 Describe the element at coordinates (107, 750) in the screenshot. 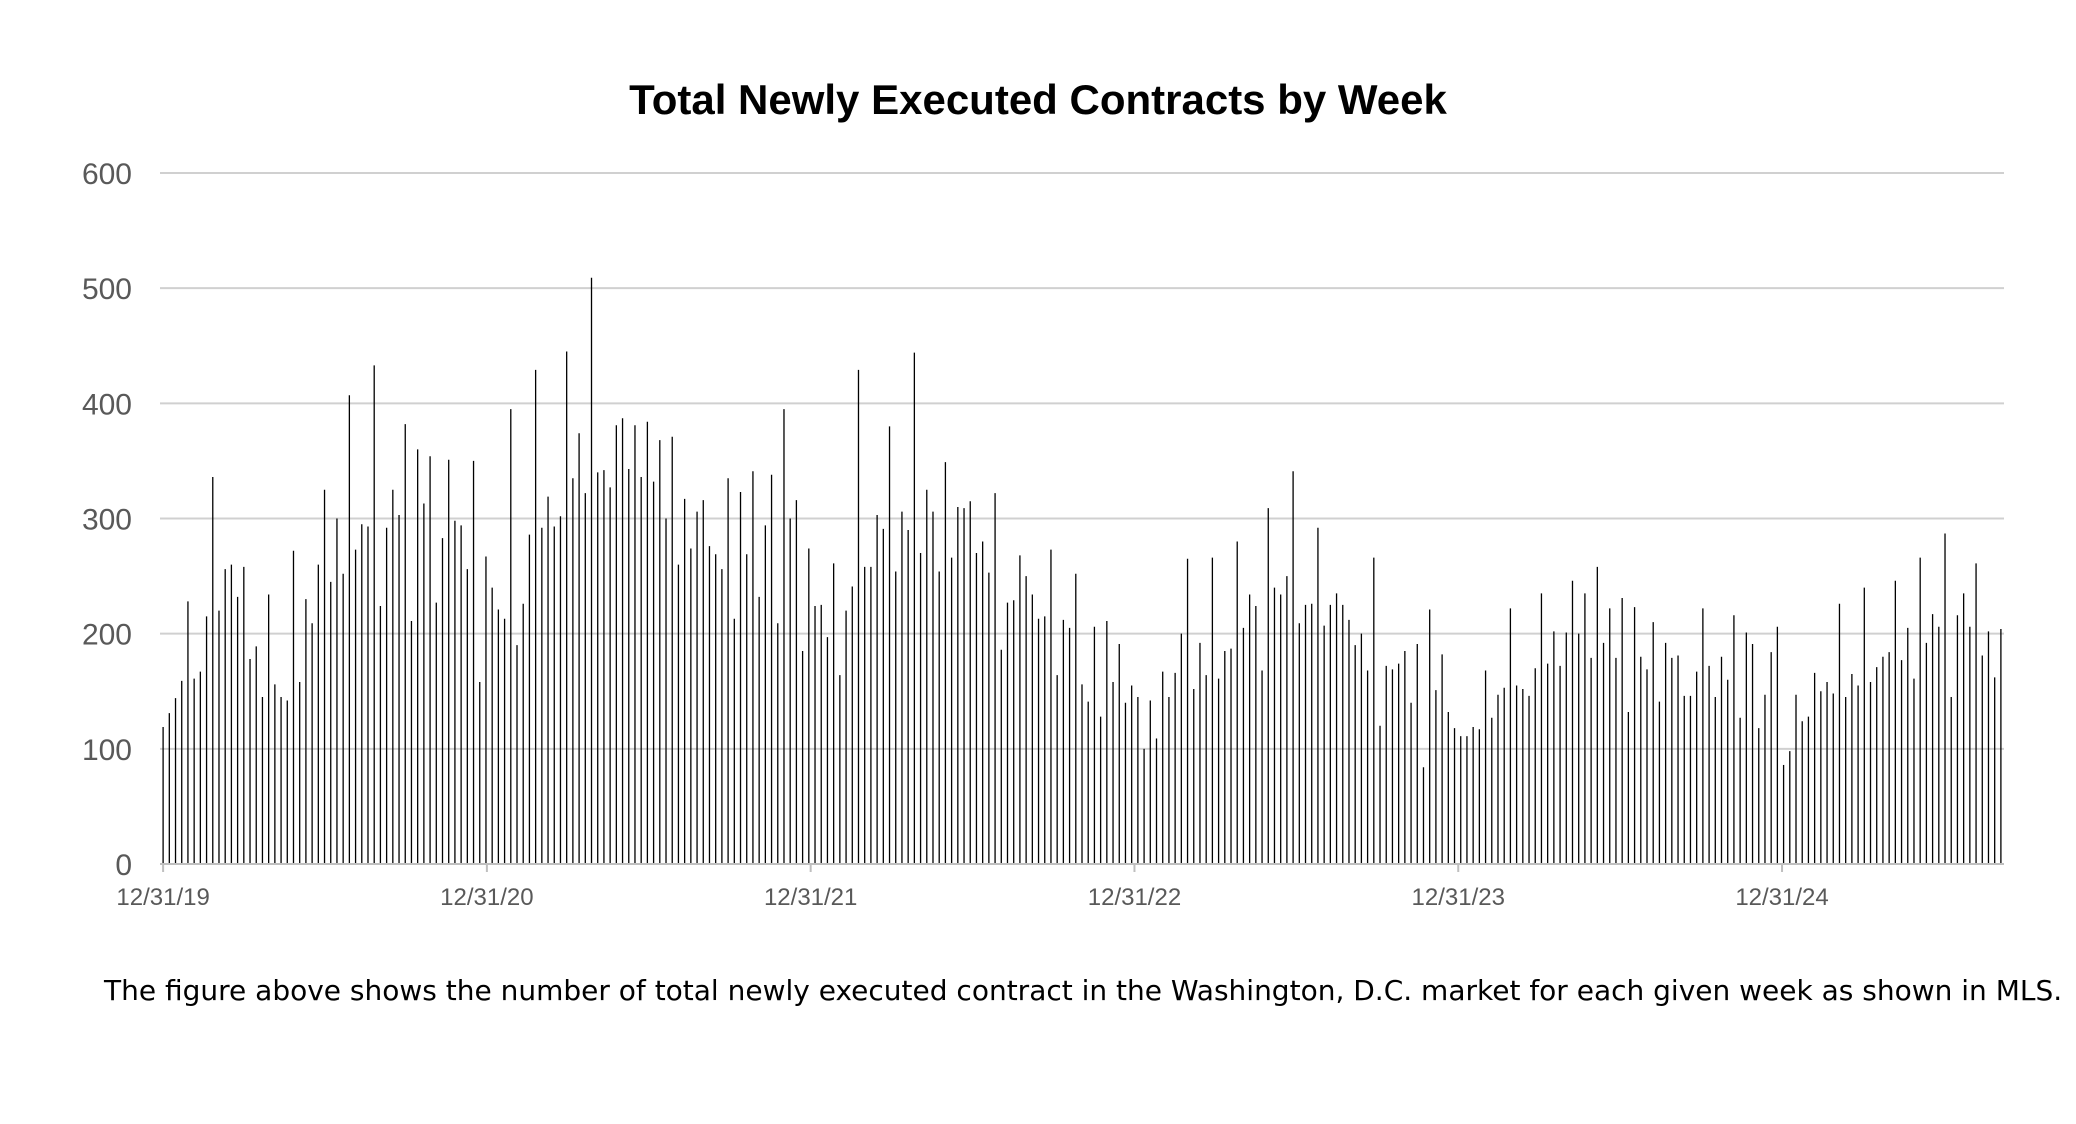

I see `y-tick-label: 100` at that location.